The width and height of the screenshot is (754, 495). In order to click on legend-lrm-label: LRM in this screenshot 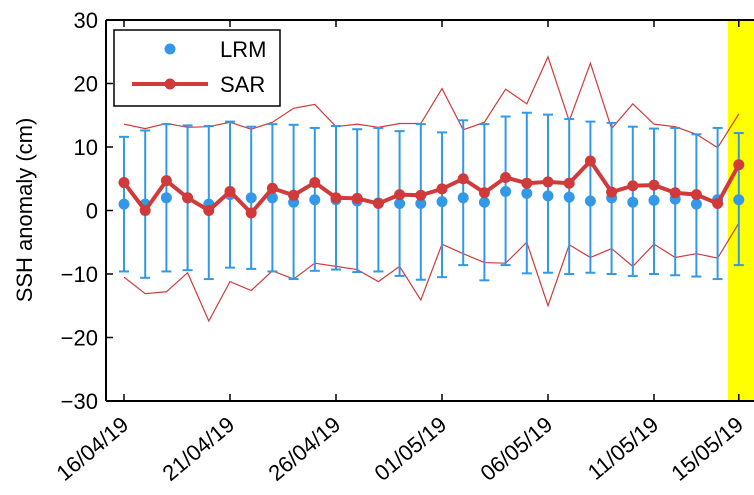, I will do `click(243, 49)`.